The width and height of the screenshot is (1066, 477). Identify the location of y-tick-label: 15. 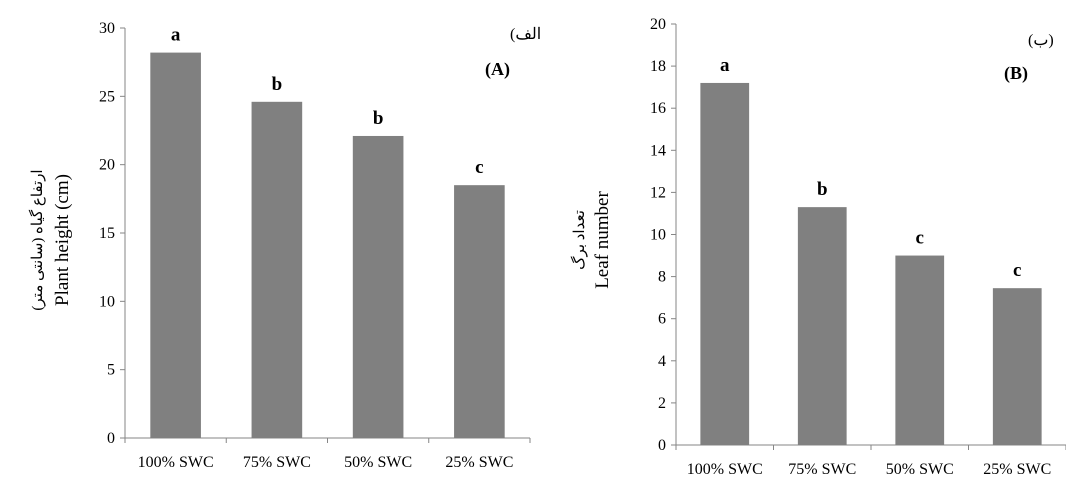
(107, 233).